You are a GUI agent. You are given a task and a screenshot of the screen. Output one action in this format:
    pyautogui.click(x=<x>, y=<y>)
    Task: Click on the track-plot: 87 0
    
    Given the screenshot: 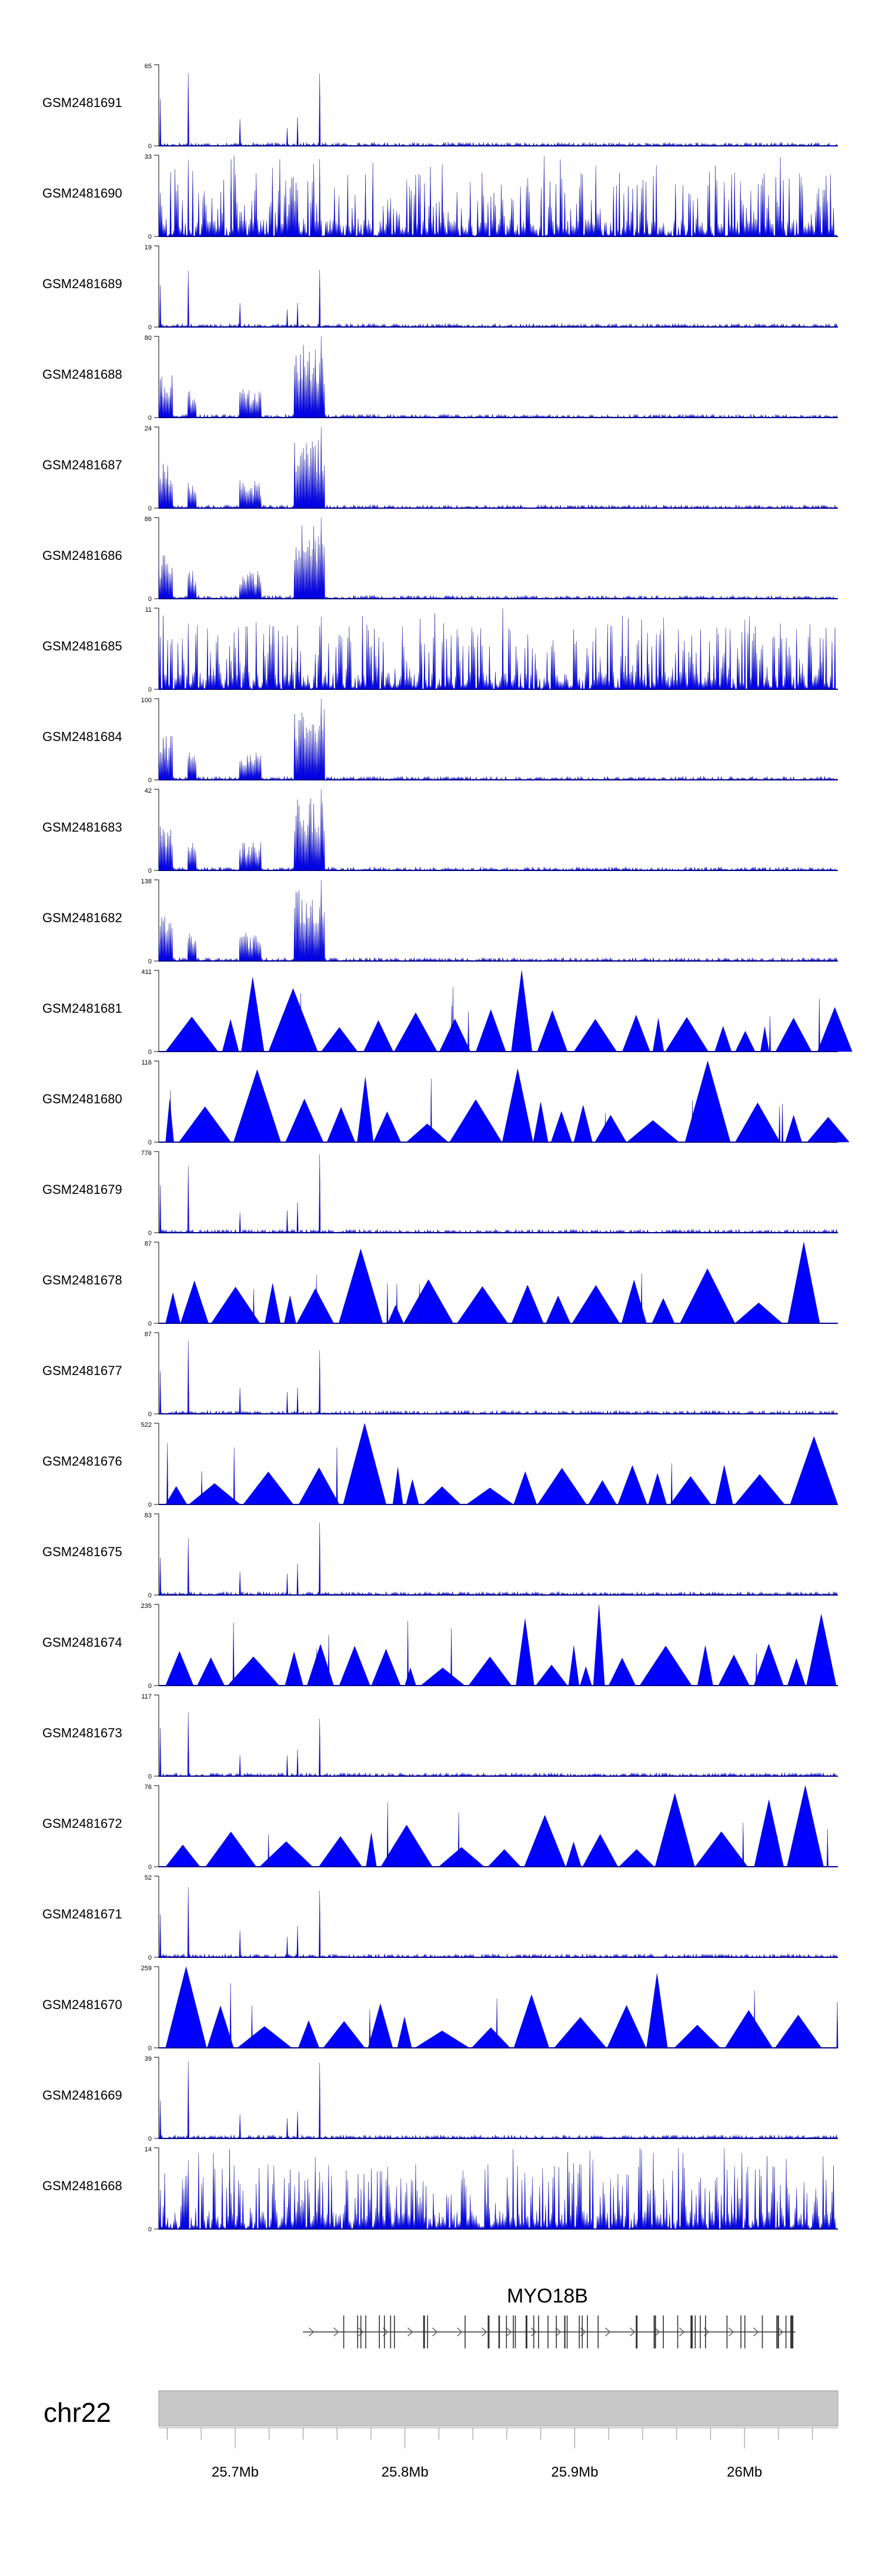 What is the action you would take?
    pyautogui.click(x=491, y=1374)
    